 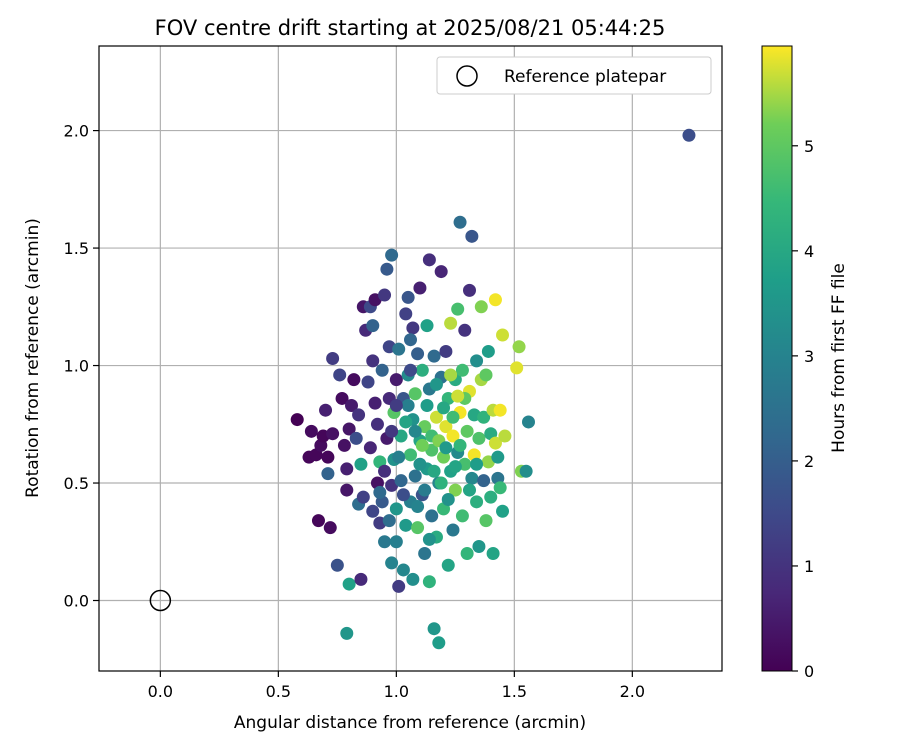 What do you see at coordinates (809, 146) in the screenshot?
I see `colorbar-tick-label: 5` at bounding box center [809, 146].